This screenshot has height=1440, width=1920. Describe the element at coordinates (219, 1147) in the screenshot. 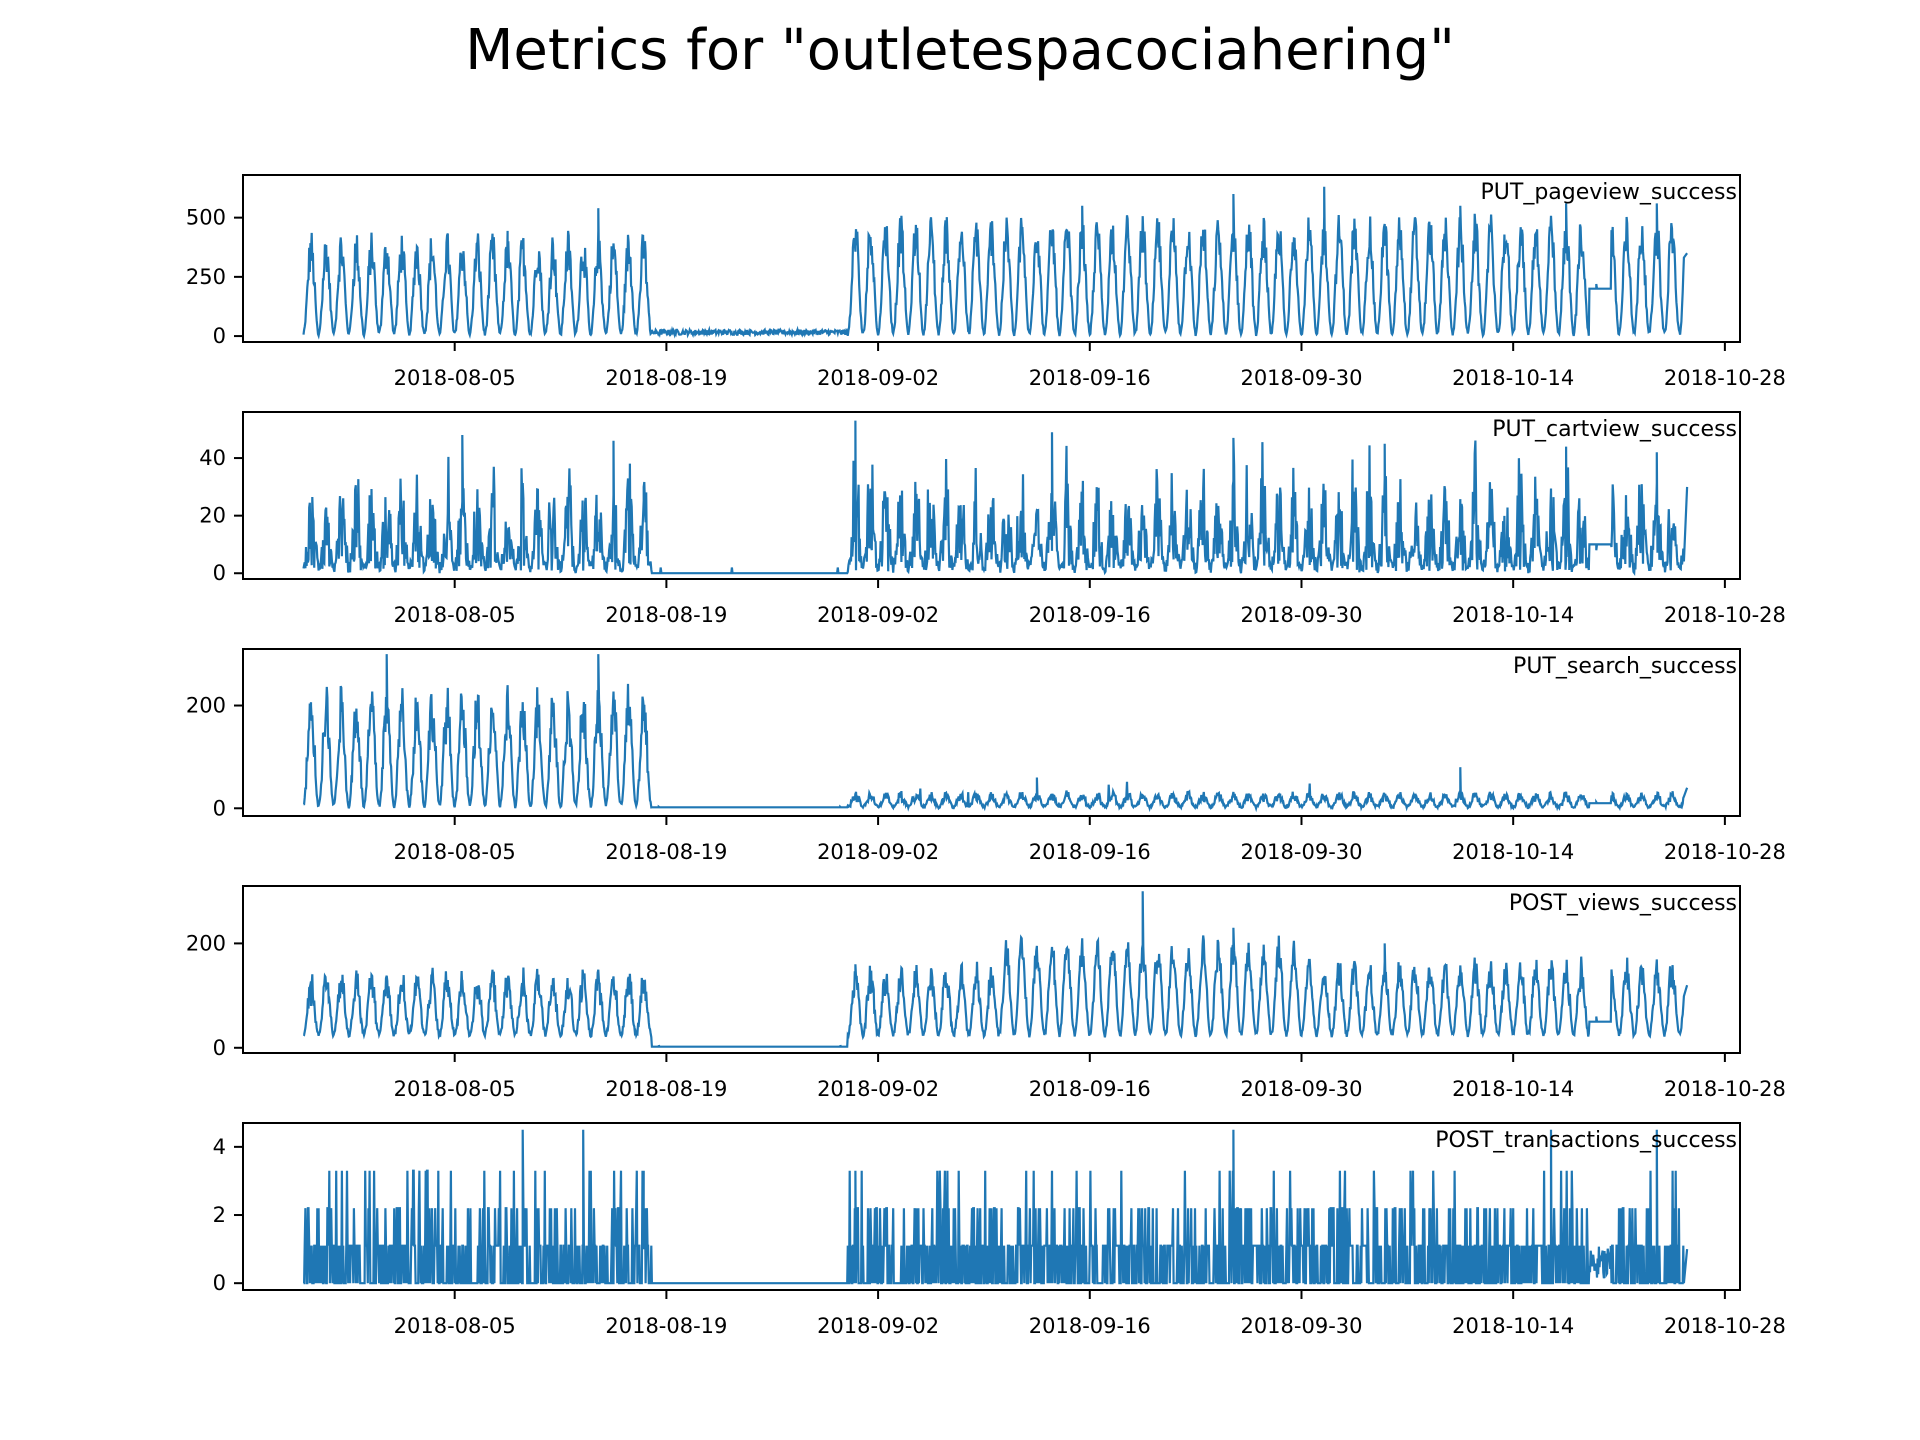

I see `y-tick-label: 4` at that location.